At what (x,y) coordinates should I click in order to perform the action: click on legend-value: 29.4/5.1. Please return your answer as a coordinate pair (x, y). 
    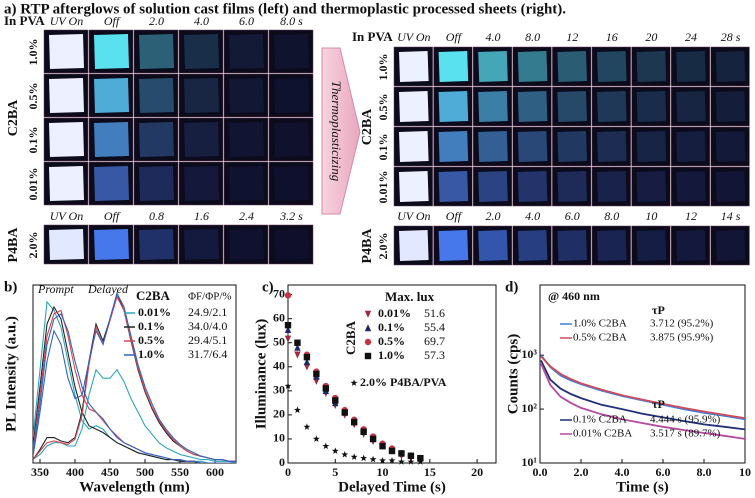
    Looking at the image, I should click on (207, 340).